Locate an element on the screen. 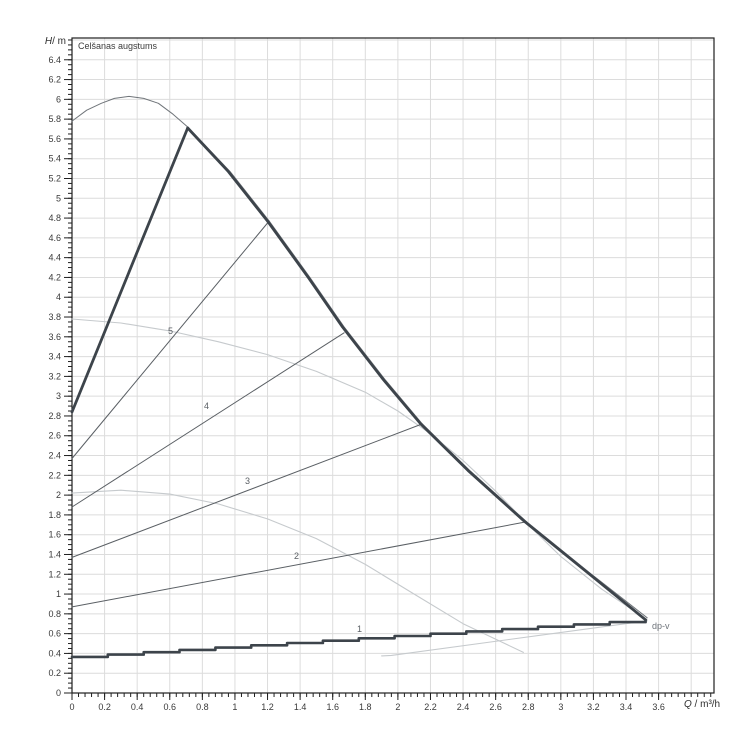 Image resolution: width=750 pixels, height=750 pixels. y-tick-label: 4.8 is located at coordinates (54, 218).